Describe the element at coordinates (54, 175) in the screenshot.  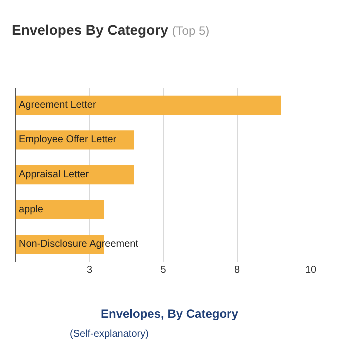
I see `y-tick-label: Appraisal Letter` at that location.